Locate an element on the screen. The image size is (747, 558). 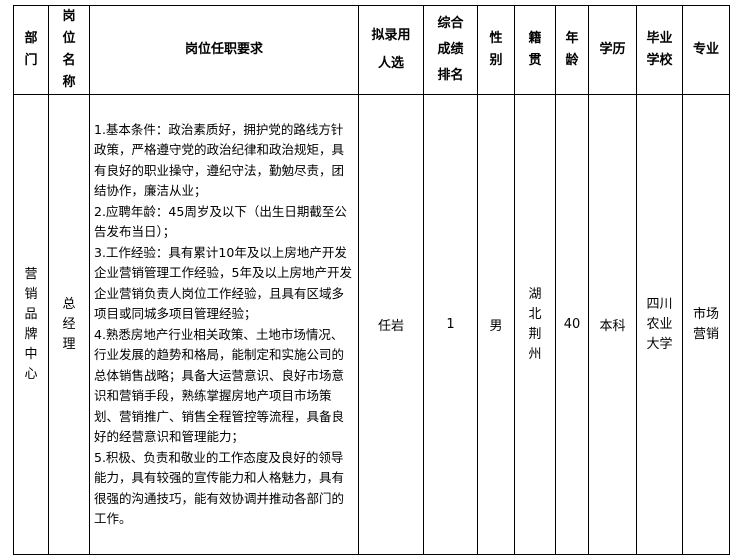
header-education: 学历 is located at coordinates (612, 50).